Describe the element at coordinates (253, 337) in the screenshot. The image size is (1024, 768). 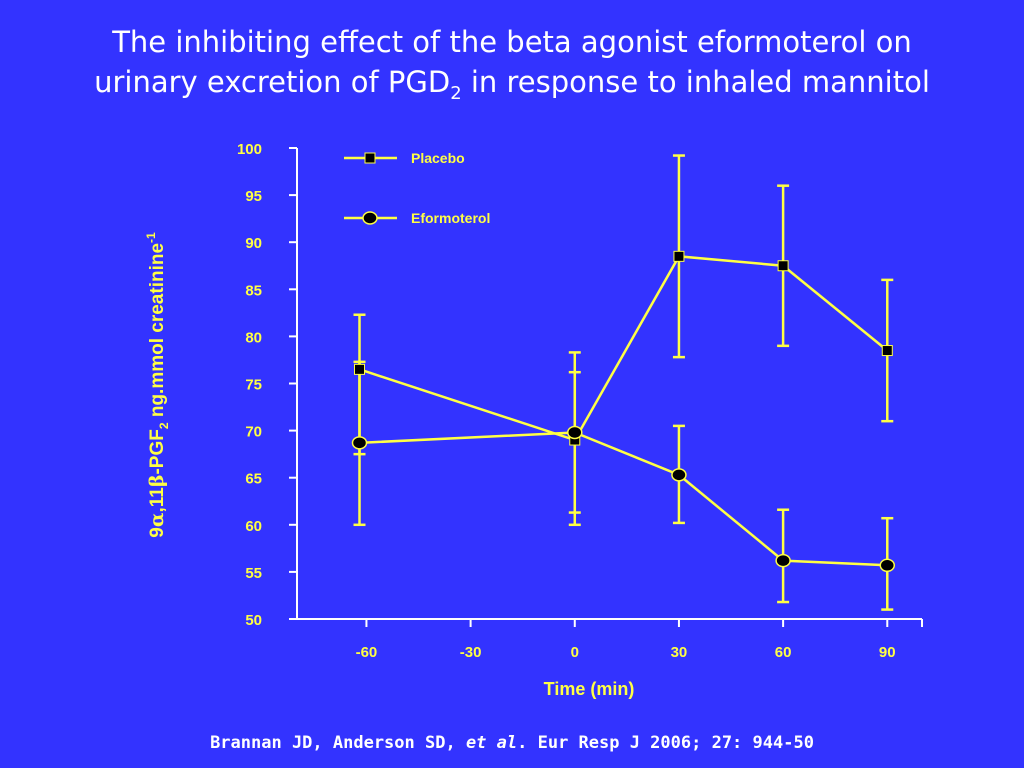
I see `y-tick-label: 80` at that location.